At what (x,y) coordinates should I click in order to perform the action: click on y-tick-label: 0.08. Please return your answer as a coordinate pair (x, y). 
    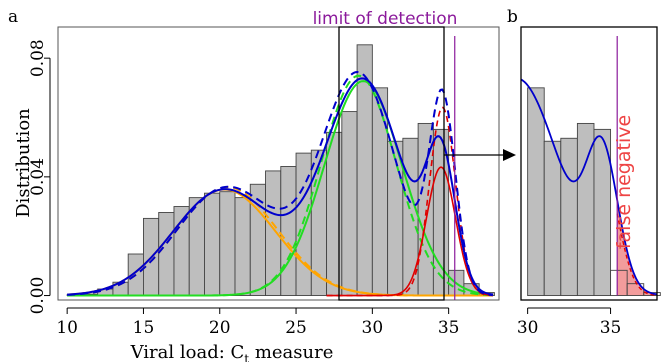
    Looking at the image, I should click on (38, 58).